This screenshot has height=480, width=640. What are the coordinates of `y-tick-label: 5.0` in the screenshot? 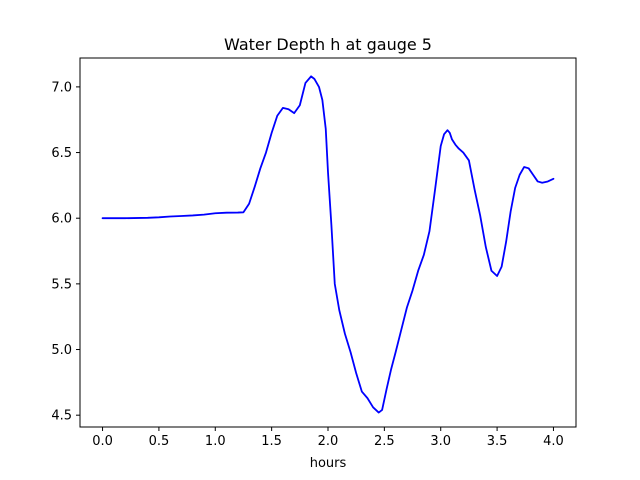 It's located at (61, 350).